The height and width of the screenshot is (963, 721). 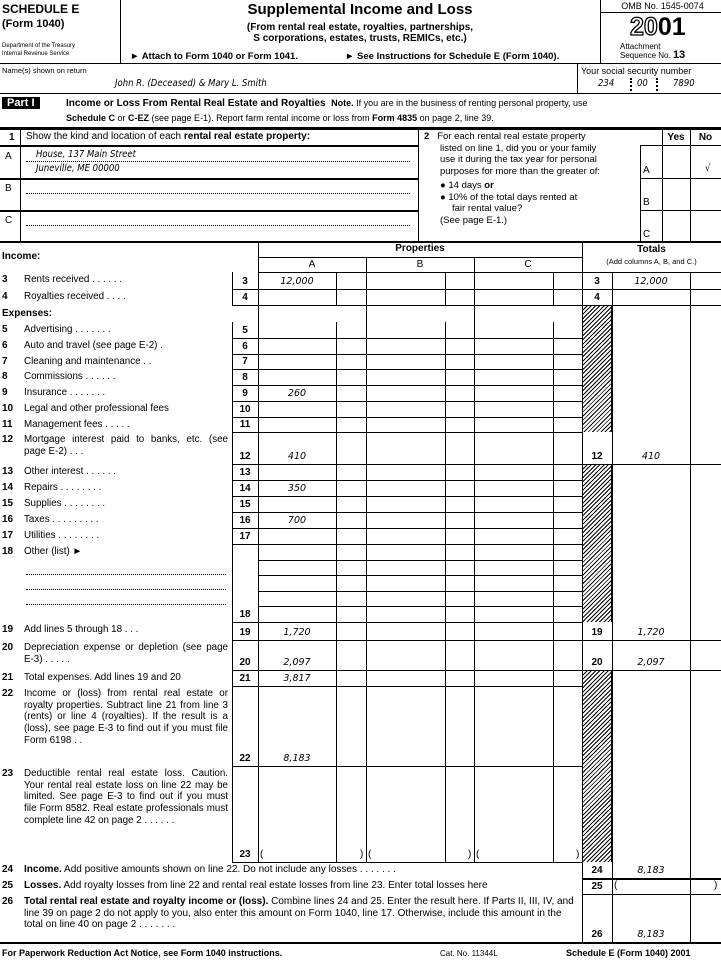 What do you see at coordinates (8, 693) in the screenshot?
I see `line-number: 22` at bounding box center [8, 693].